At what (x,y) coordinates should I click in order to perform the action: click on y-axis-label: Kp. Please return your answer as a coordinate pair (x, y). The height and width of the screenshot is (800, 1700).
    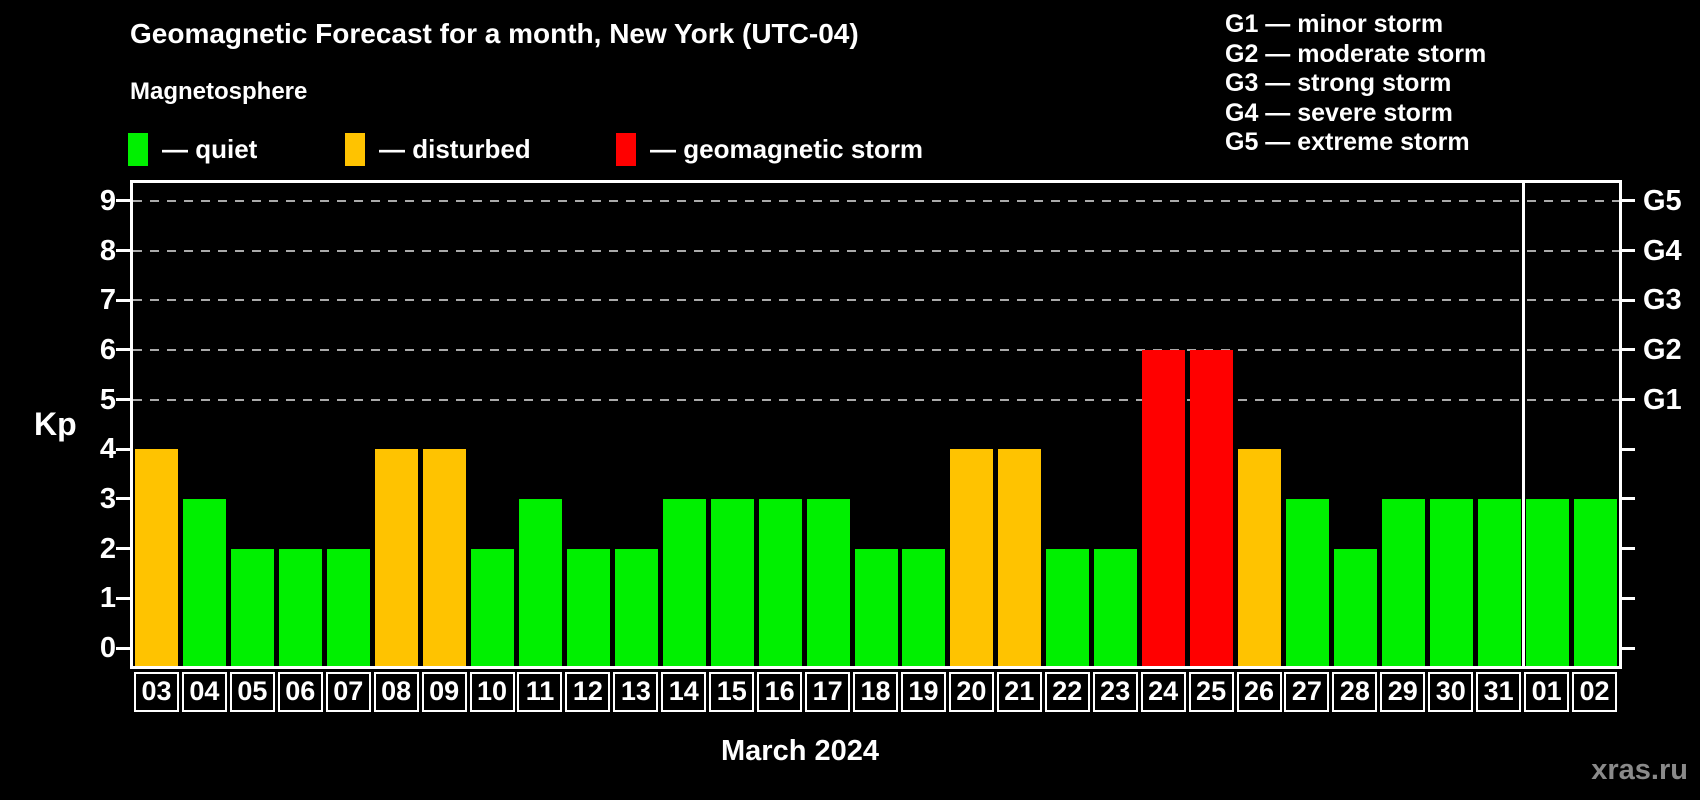
    Looking at the image, I should click on (55, 424).